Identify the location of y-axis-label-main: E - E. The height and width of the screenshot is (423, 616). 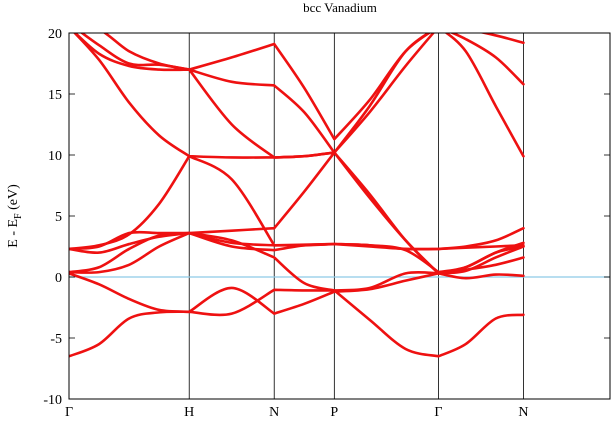
(13, 233).